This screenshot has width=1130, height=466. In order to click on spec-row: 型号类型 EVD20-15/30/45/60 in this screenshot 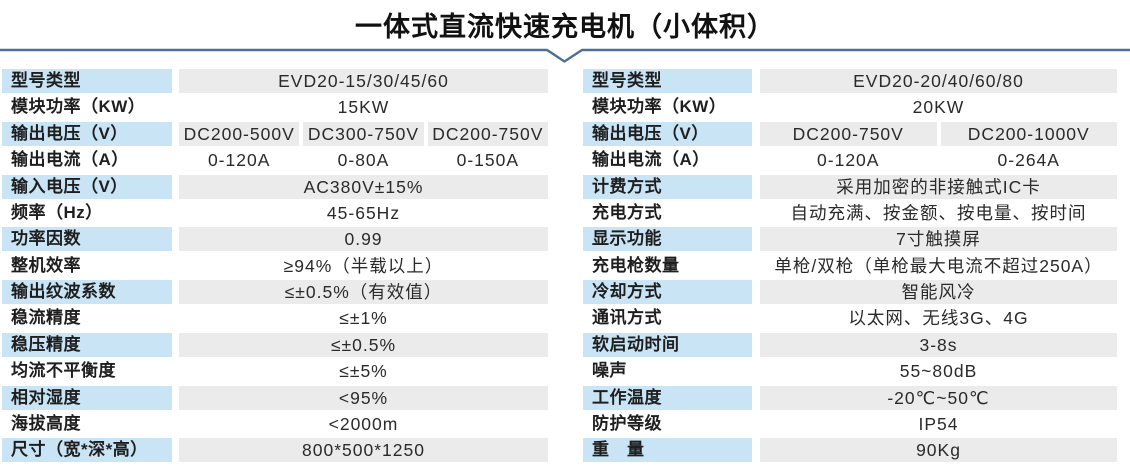, I will do `click(275, 81)`.